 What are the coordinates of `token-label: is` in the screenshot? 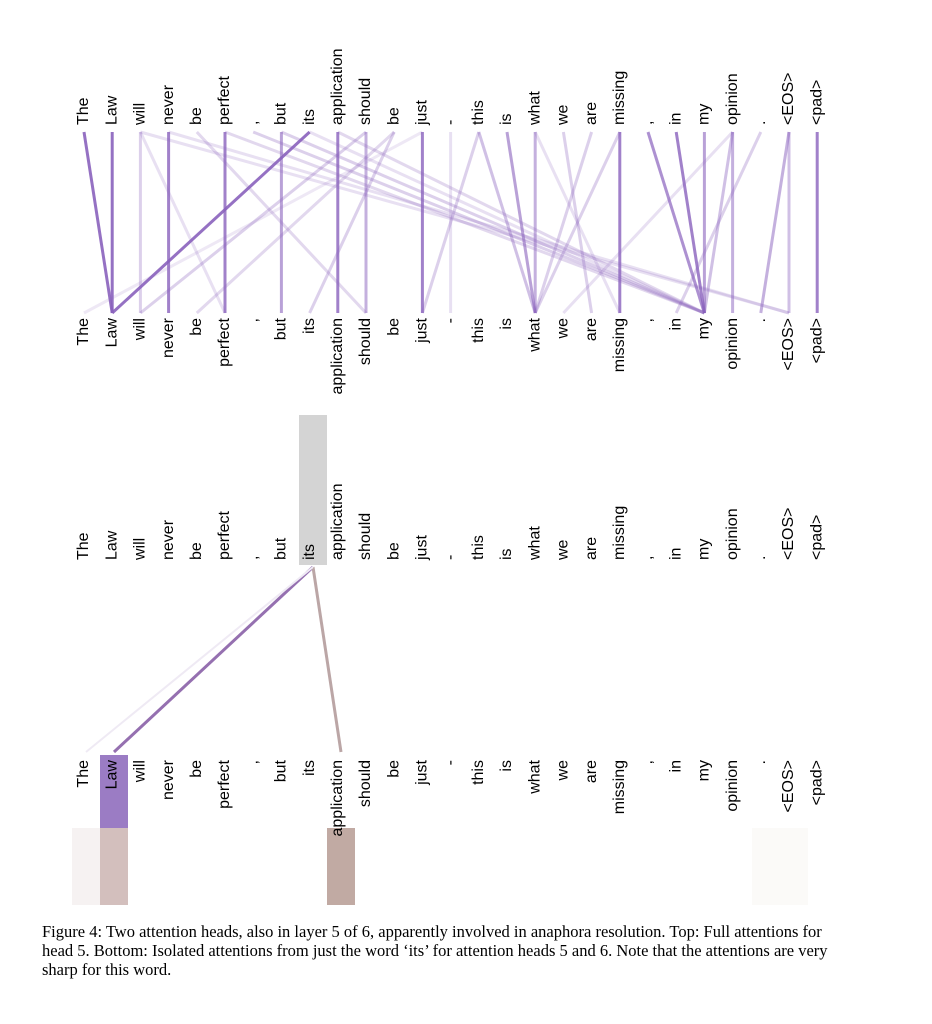 It's located at (506, 766).